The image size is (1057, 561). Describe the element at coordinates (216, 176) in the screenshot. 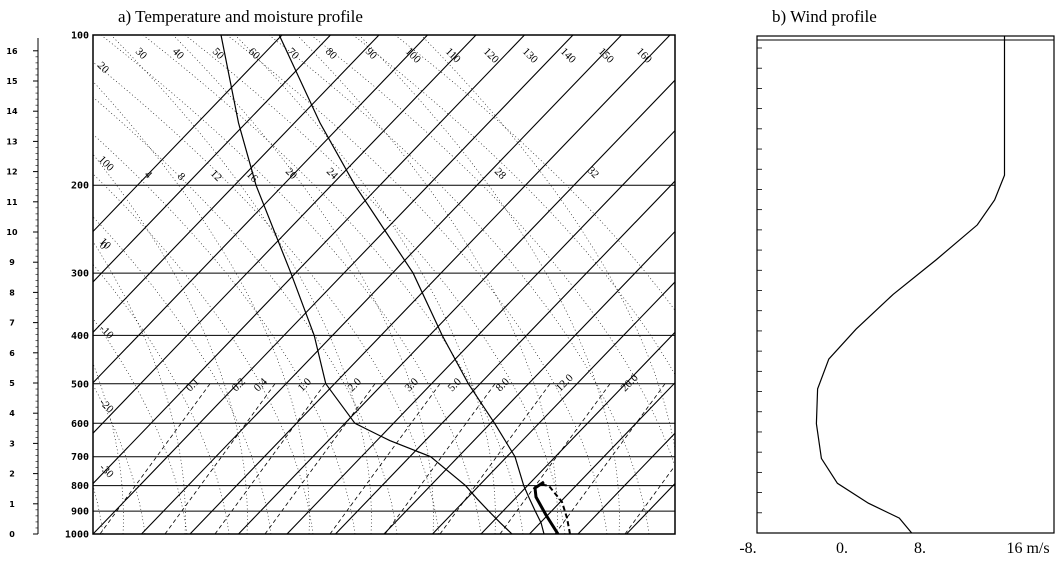

I see `upper-label: 12` at that location.